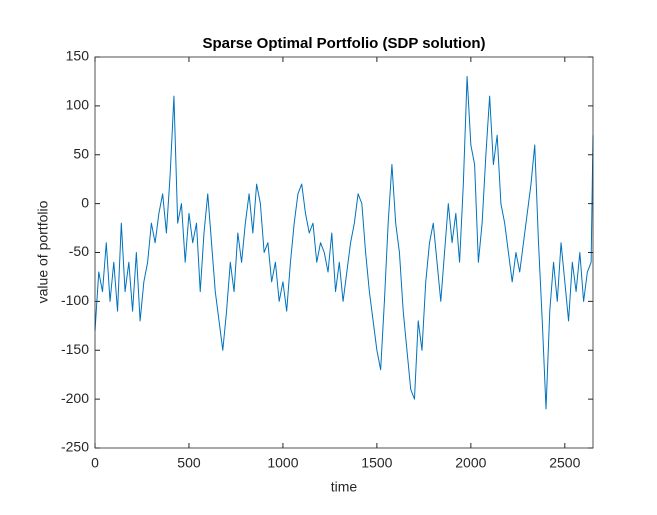 Image resolution: width=657 pixels, height=515 pixels. I want to click on y-tick-label: -200, so click(75, 398).